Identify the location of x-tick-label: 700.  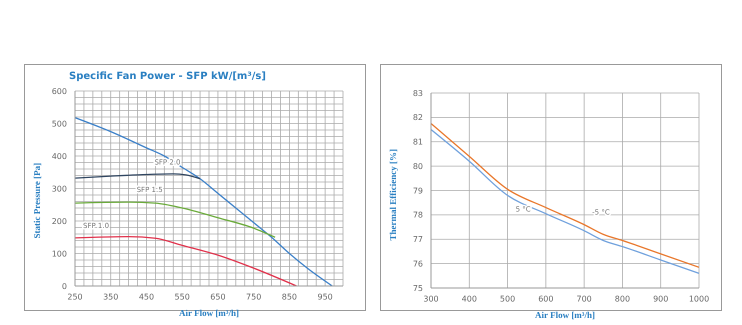
(584, 299).